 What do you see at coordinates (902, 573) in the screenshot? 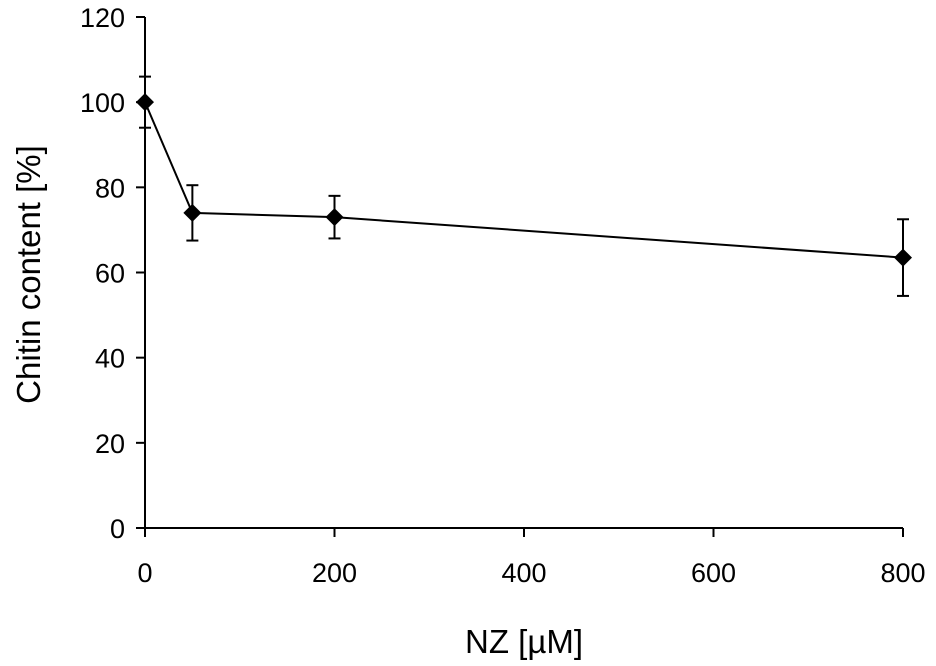
I see `x-tick-label: 800` at bounding box center [902, 573].